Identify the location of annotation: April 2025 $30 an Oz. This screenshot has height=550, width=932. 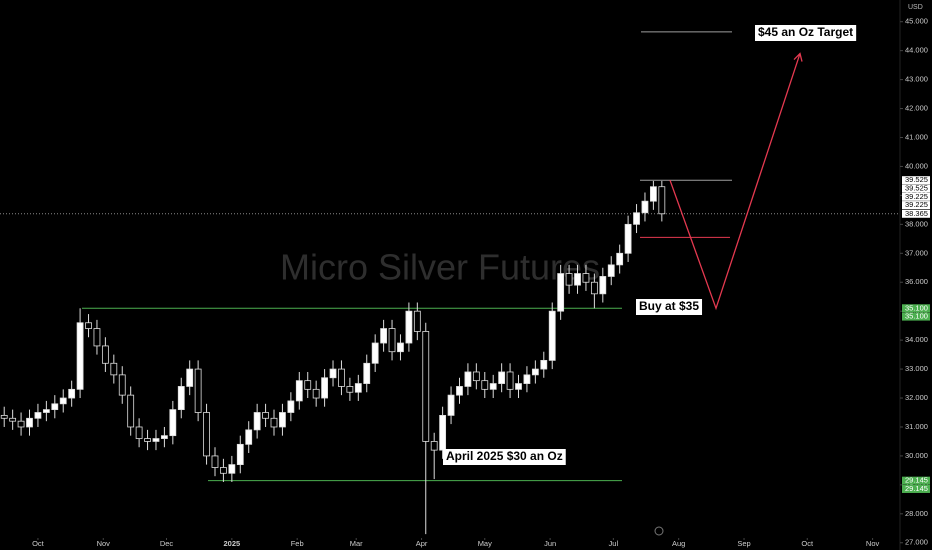
(504, 457).